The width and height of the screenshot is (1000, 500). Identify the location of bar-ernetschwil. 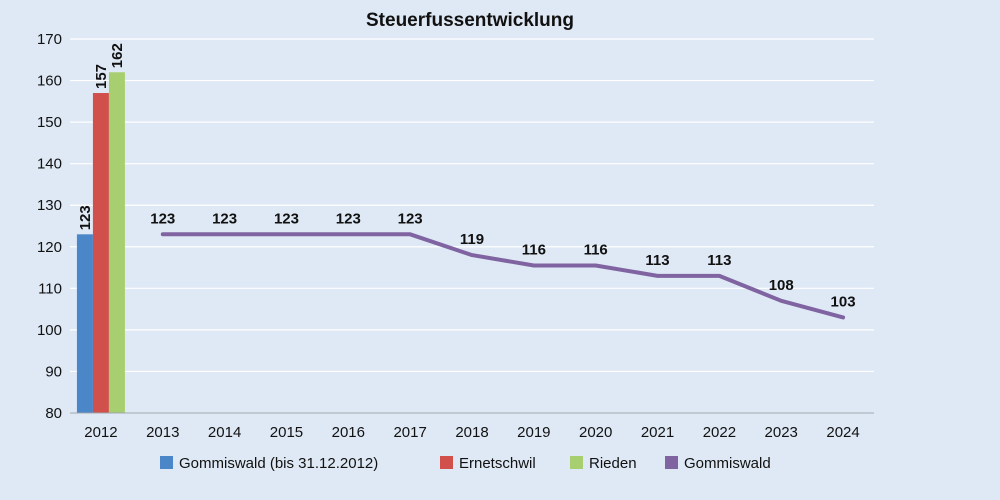
(100, 253).